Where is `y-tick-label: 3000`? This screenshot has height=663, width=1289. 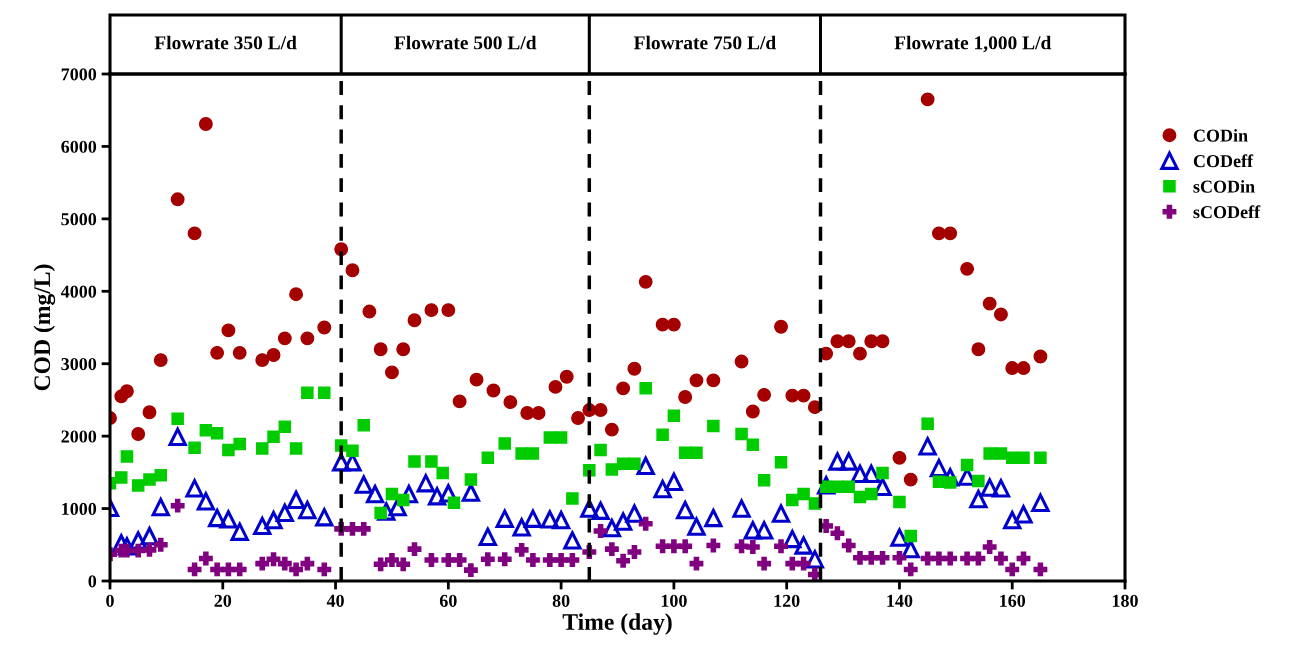
y-tick-label: 3000 is located at coordinates (79, 364).